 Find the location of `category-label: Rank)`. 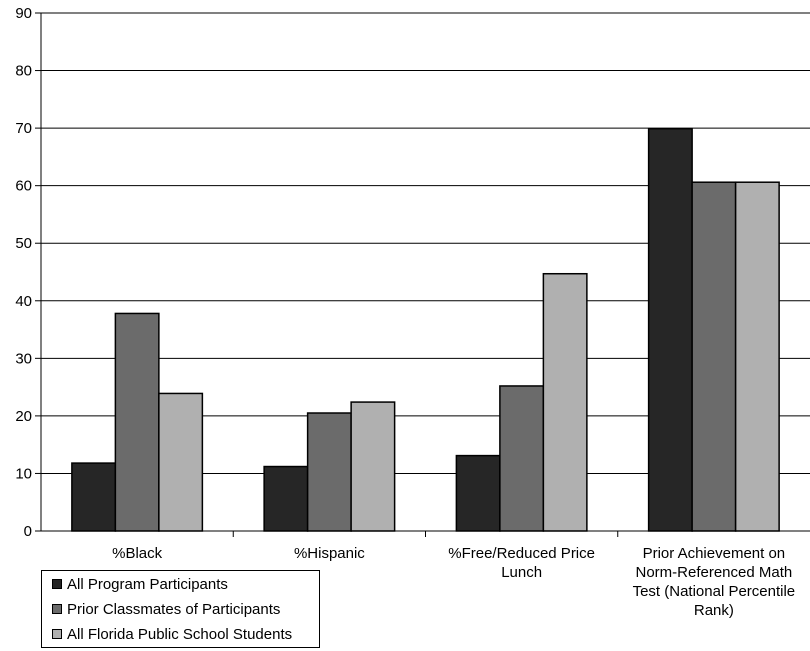

category-label: Rank) is located at coordinates (714, 610).